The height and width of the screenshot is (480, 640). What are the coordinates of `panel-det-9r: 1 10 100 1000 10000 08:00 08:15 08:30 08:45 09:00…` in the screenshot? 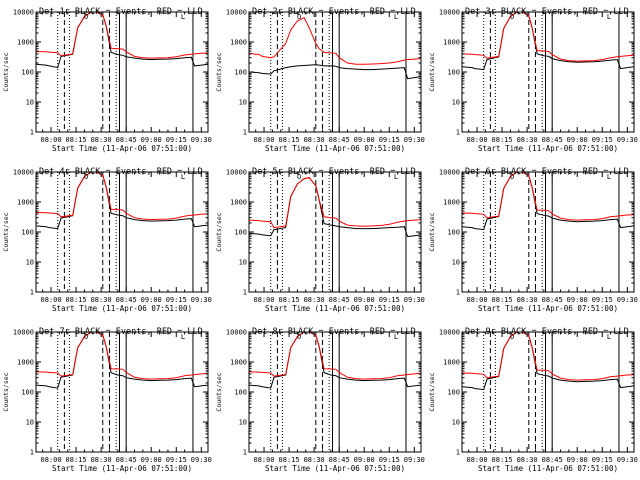 It's located at (533, 400).